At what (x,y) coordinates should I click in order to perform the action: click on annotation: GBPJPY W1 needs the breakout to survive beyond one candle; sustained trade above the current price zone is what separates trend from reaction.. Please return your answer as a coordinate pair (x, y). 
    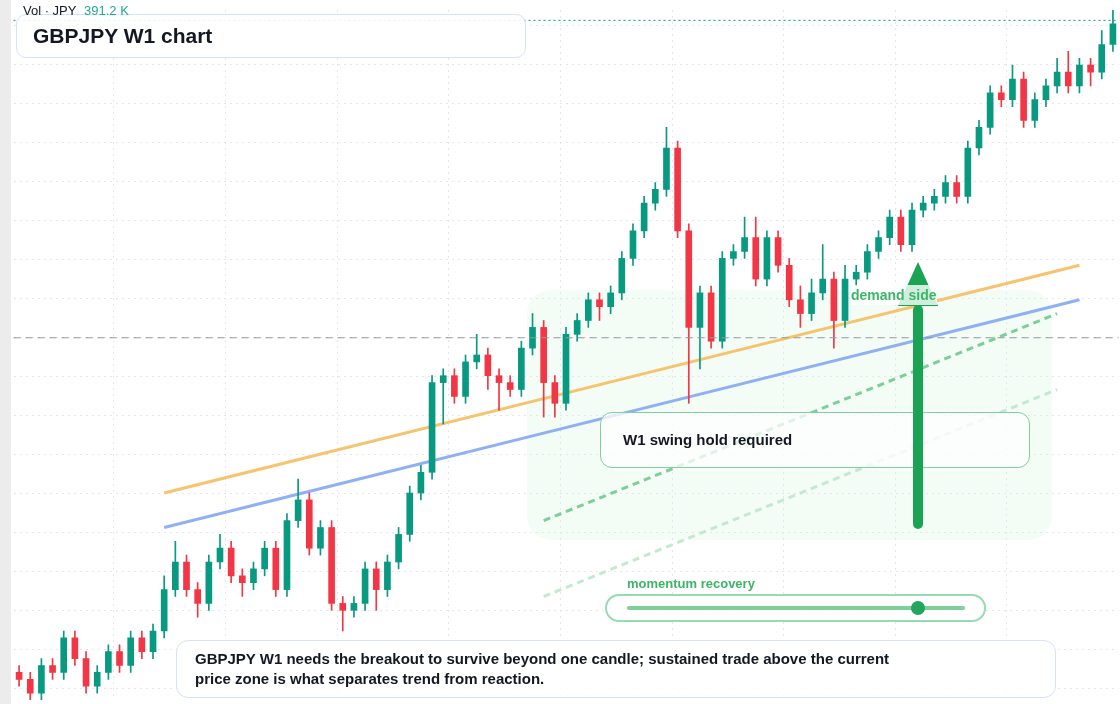
    Looking at the image, I should click on (543, 669).